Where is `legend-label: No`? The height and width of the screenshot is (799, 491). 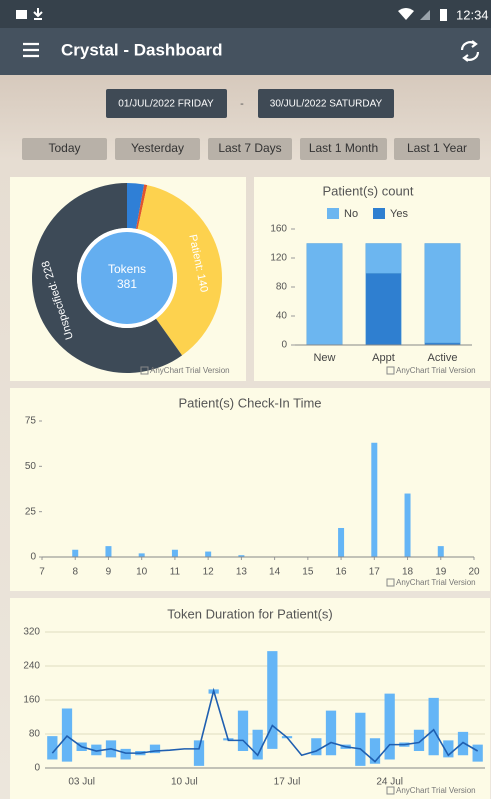 legend-label: No is located at coordinates (351, 214).